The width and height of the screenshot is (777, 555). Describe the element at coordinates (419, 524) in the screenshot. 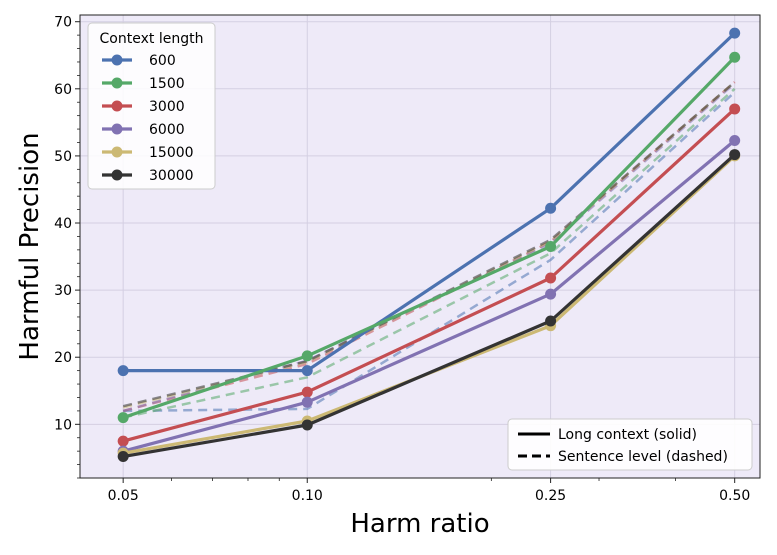

I see `x-axis-label: Harm ratio` at that location.